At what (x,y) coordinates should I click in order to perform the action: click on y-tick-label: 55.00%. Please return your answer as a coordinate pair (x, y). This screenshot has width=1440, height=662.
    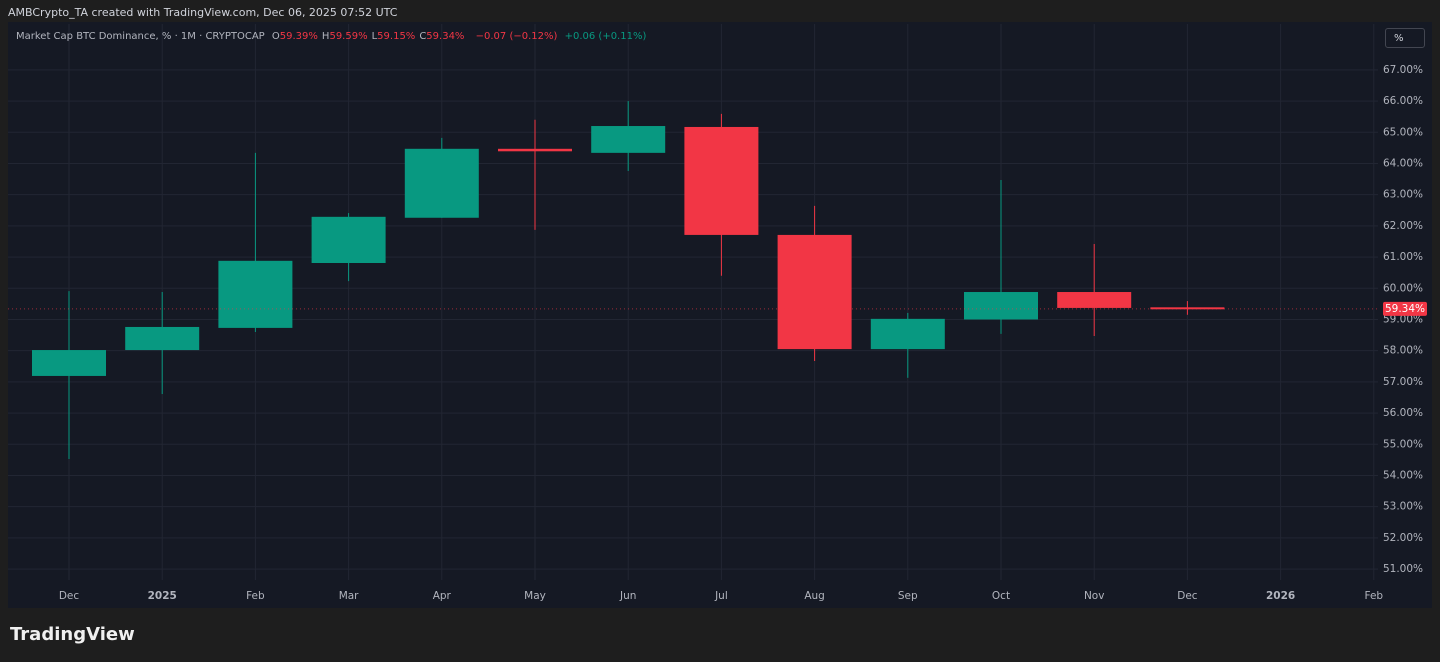
    Looking at the image, I should click on (1403, 444).